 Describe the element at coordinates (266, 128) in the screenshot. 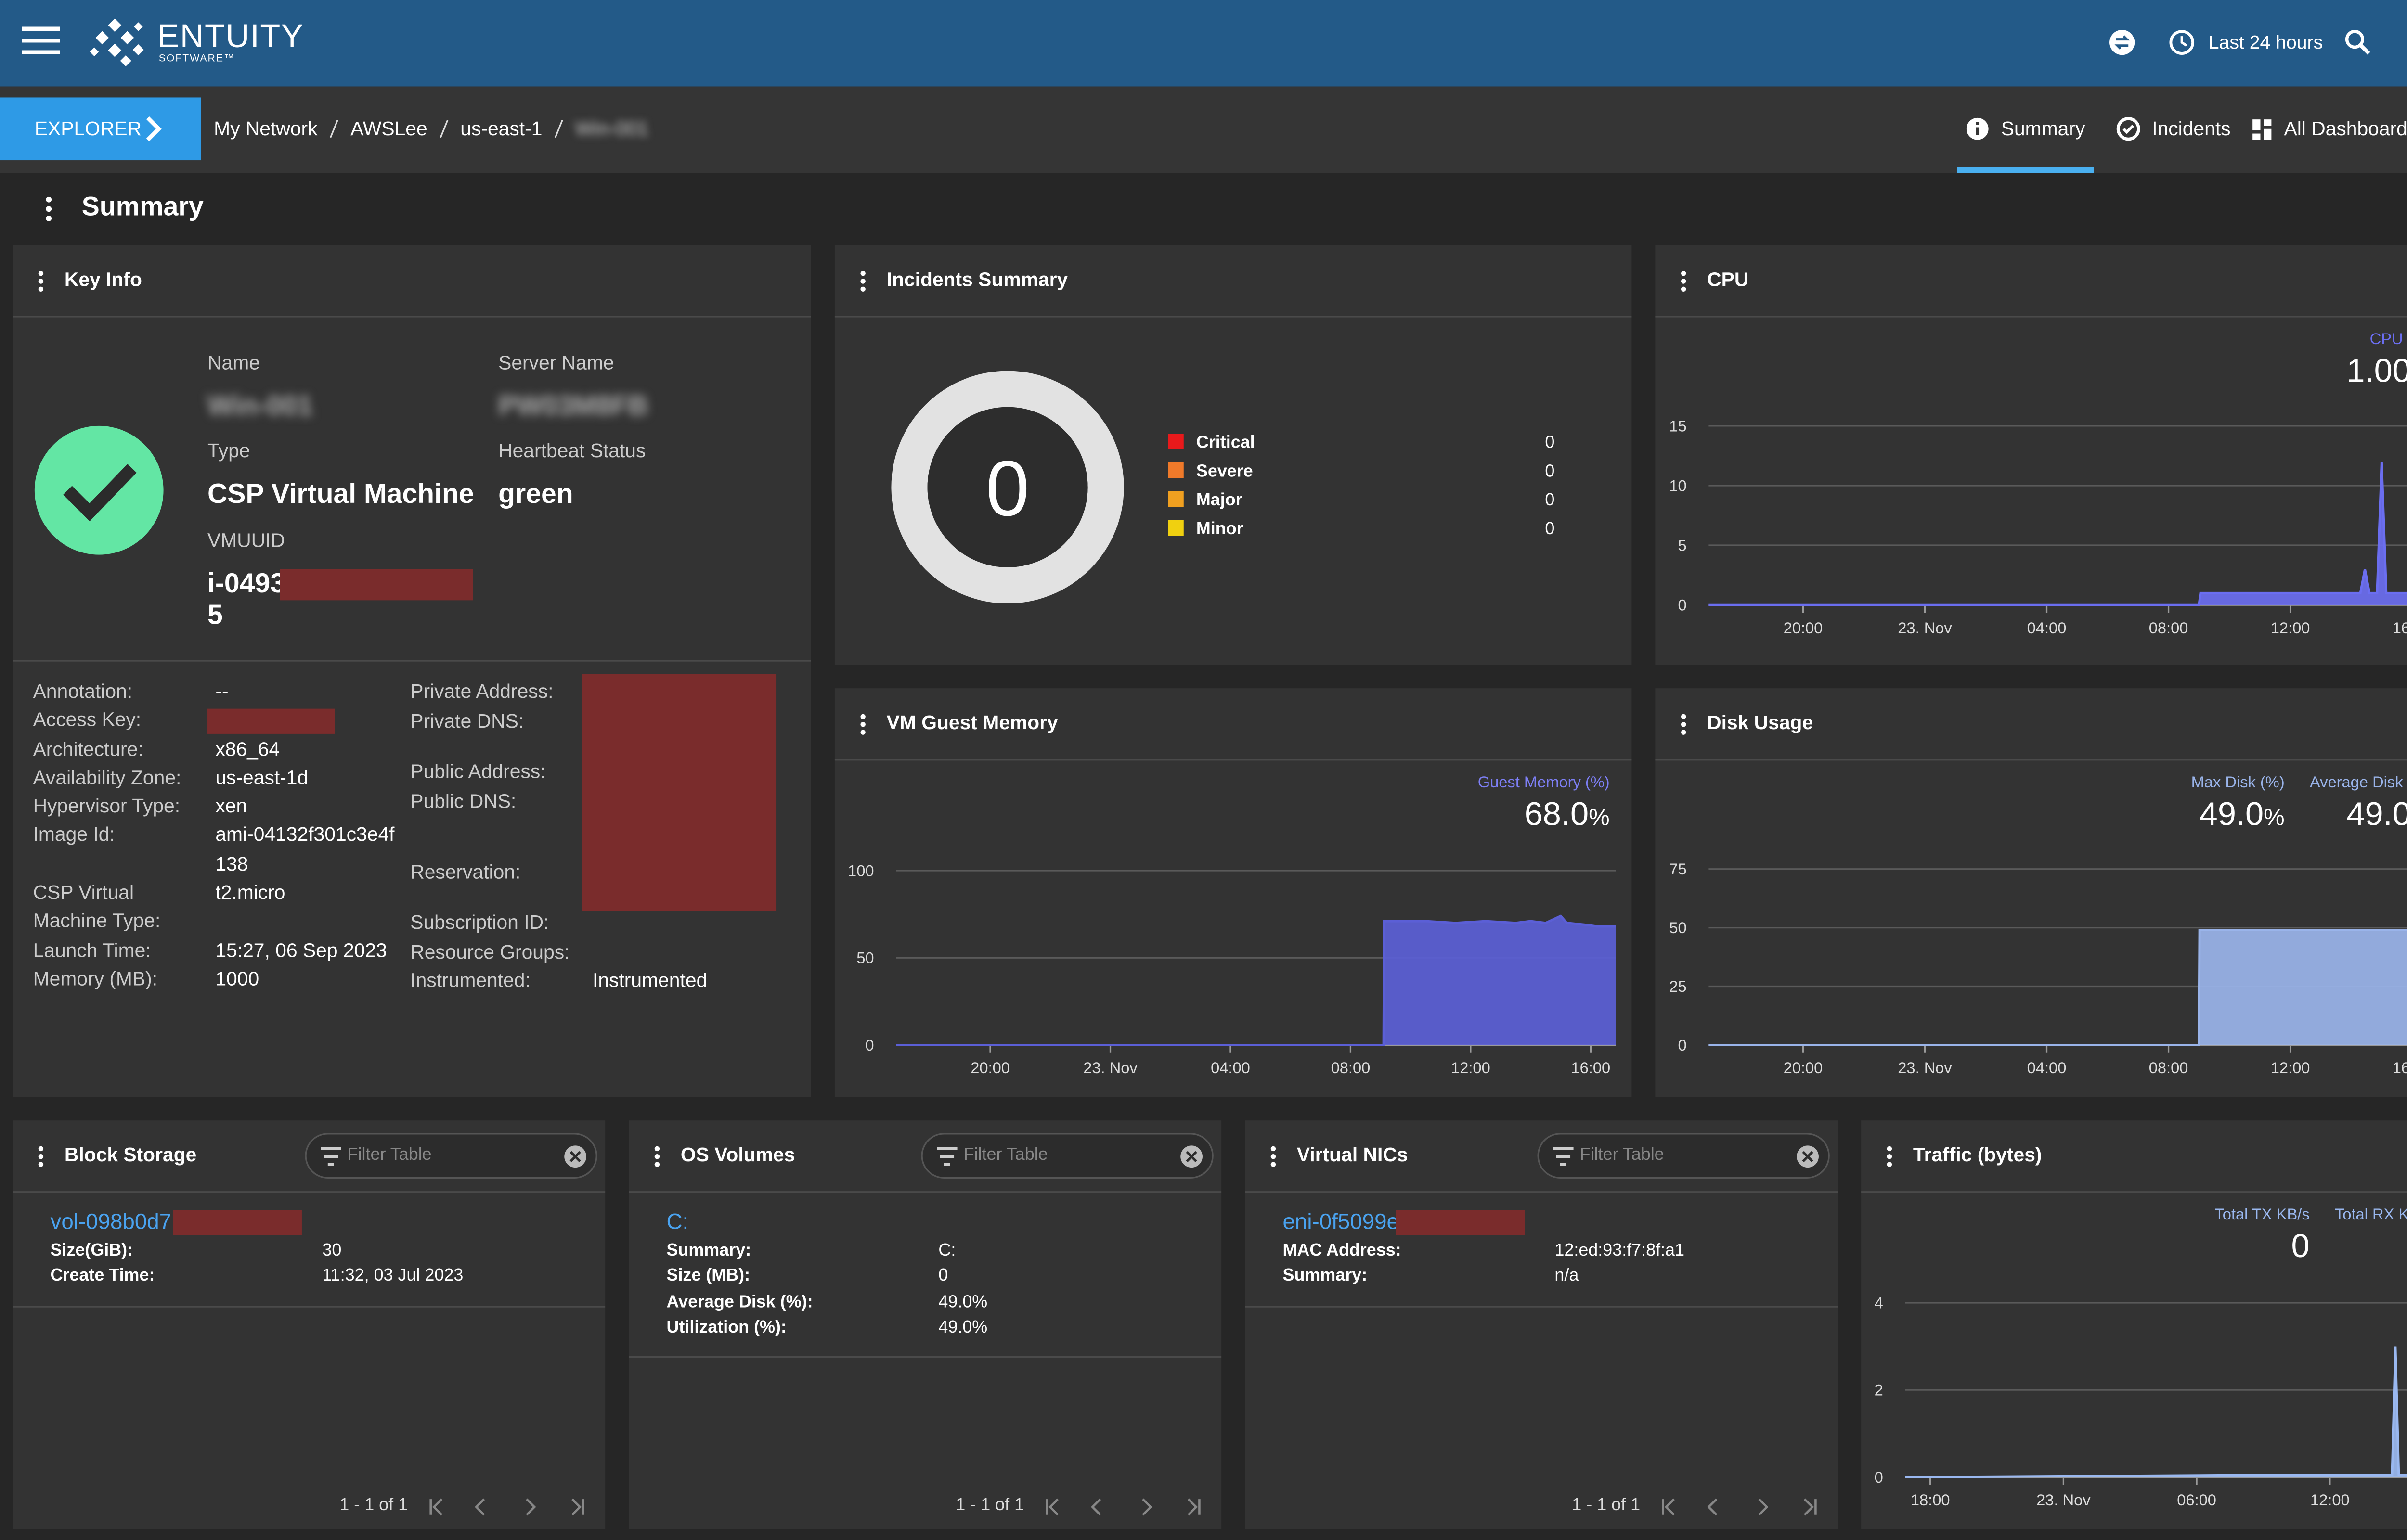

I see `breadcrumb-item: My Network` at that location.